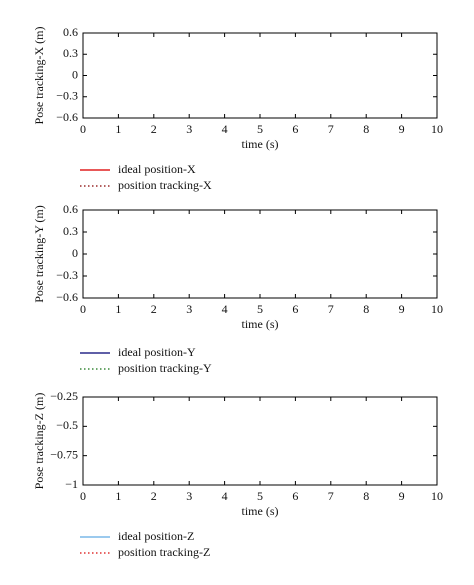 The image size is (474, 585). What do you see at coordinates (157, 352) in the screenshot?
I see `legend-label: ideal position-Y` at bounding box center [157, 352].